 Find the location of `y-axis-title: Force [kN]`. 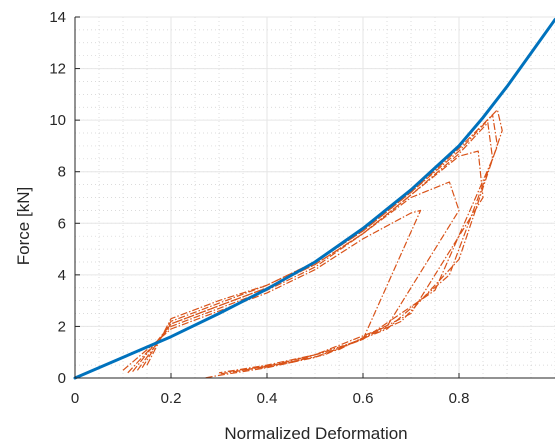

y-axis-title: Force [kN] is located at coordinates (23, 226).